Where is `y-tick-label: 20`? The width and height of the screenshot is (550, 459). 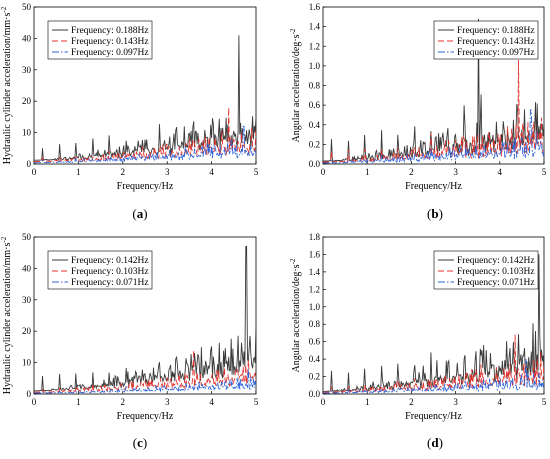 y-tick-label: 20 is located at coordinates (27, 331).